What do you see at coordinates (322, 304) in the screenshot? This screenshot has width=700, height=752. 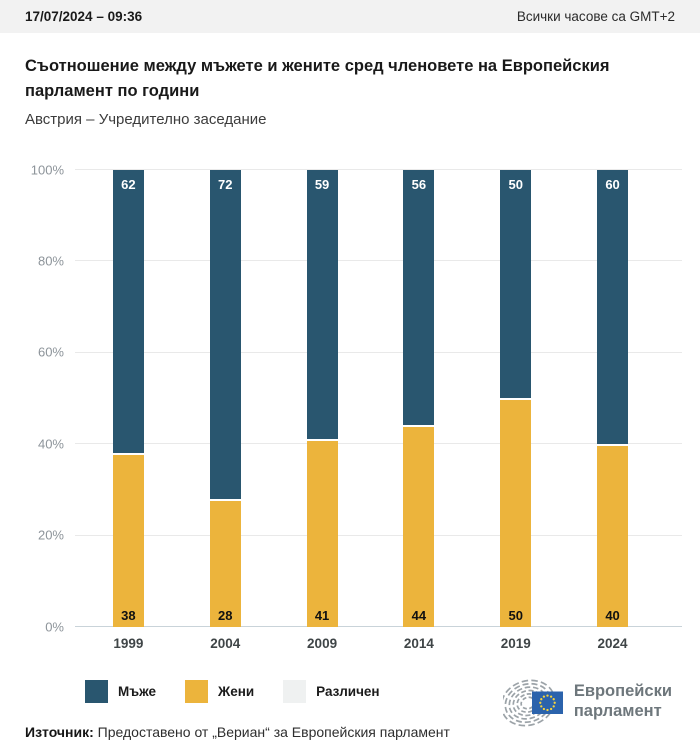 I see `bar-segment-Мъже-2009: 59` at bounding box center [322, 304].